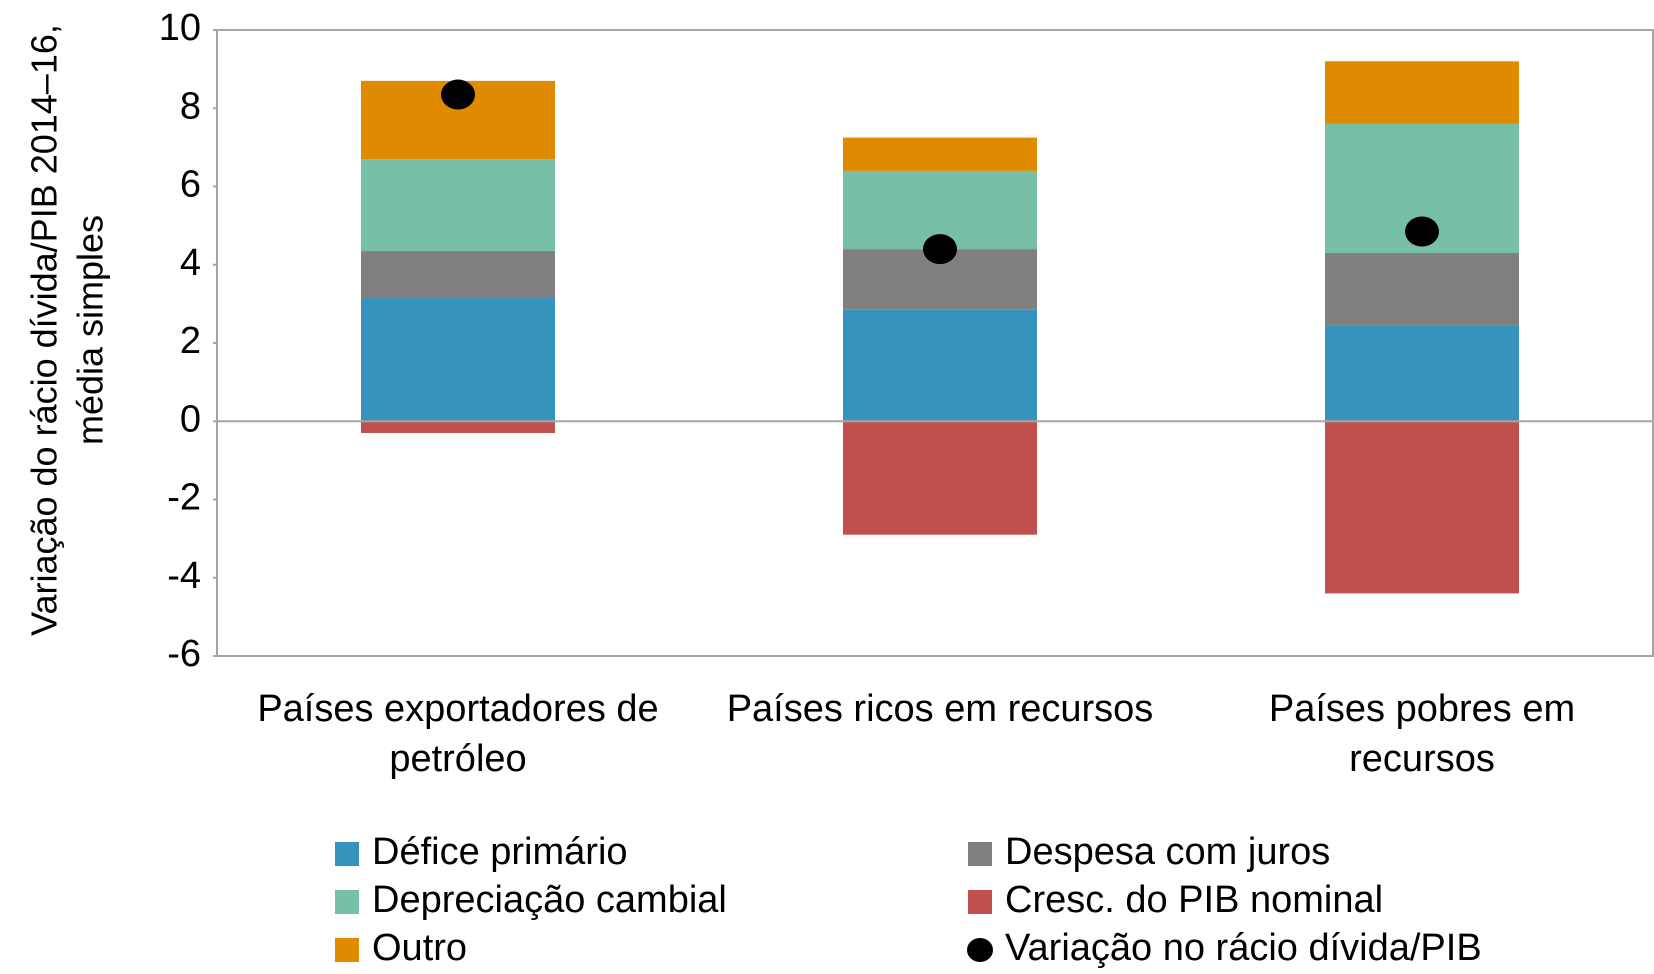 The width and height of the screenshot is (1654, 974). What do you see at coordinates (549, 900) in the screenshot?
I see `legend-label: Depreciação cambial` at bounding box center [549, 900].